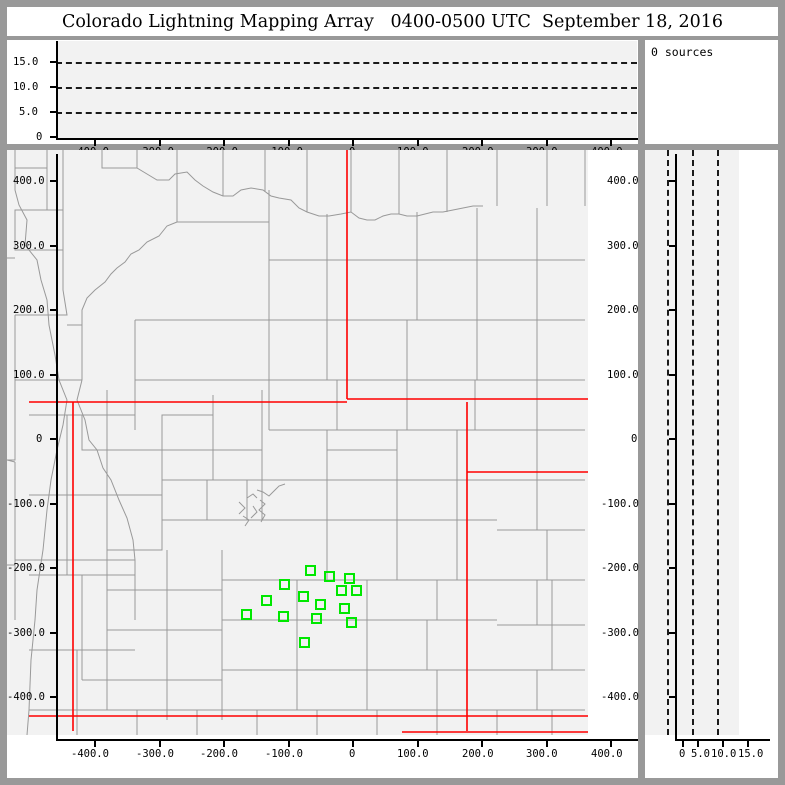  What do you see at coordinates (700, 754) in the screenshot?
I see `x-tick-label: 5.0` at bounding box center [700, 754].